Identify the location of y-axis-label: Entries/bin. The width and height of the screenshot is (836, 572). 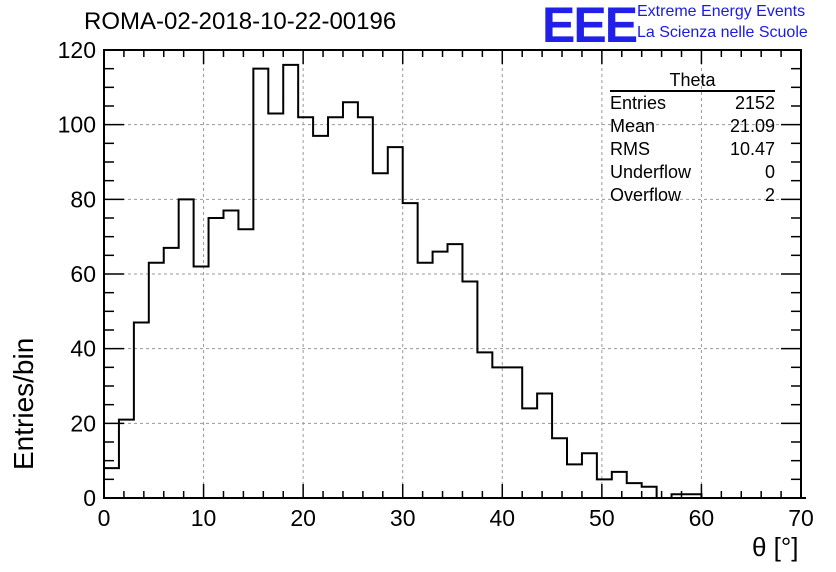
(23, 403).